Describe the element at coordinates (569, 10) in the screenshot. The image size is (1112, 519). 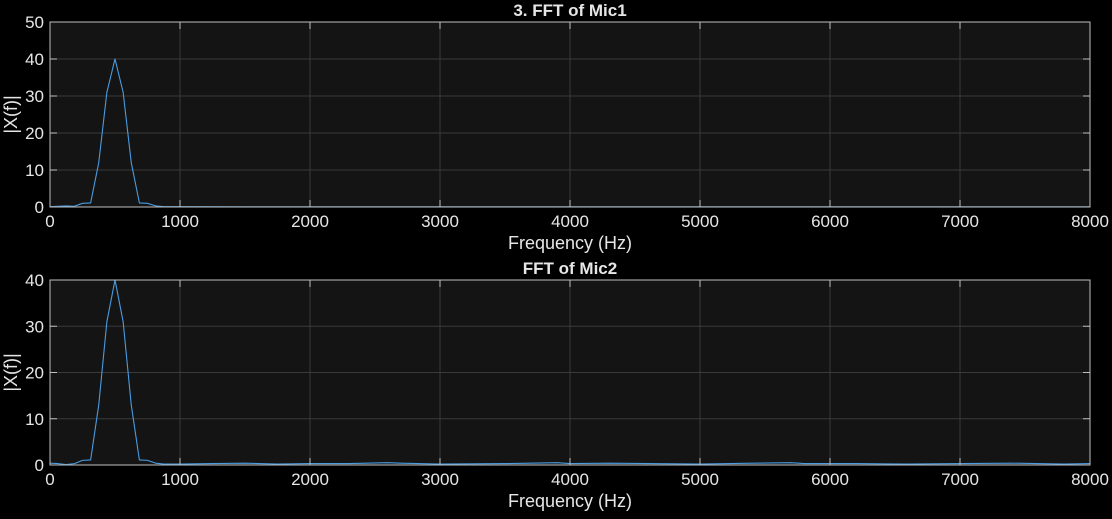
I see `chart-title: 3. FFT of Mic1` at that location.